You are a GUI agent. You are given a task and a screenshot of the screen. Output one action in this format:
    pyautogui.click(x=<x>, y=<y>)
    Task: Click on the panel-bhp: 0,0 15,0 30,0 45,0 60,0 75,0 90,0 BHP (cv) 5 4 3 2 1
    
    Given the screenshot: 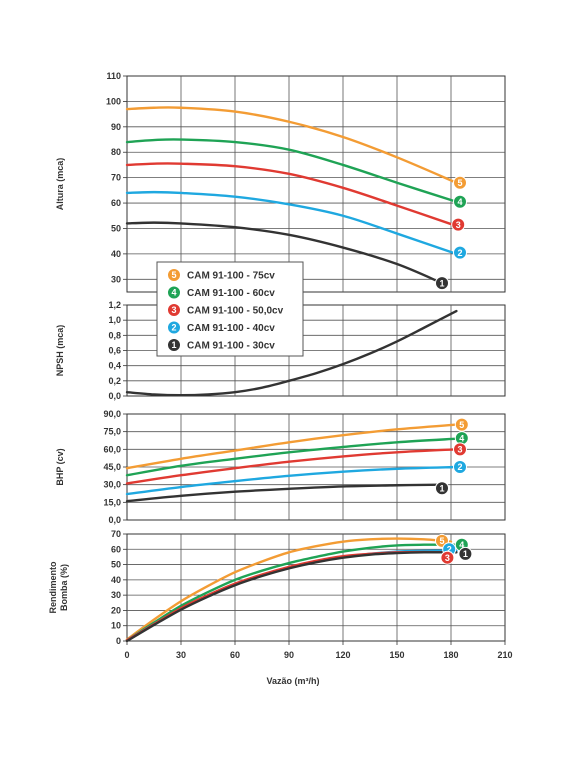 What is the action you would take?
    pyautogui.click(x=280, y=467)
    